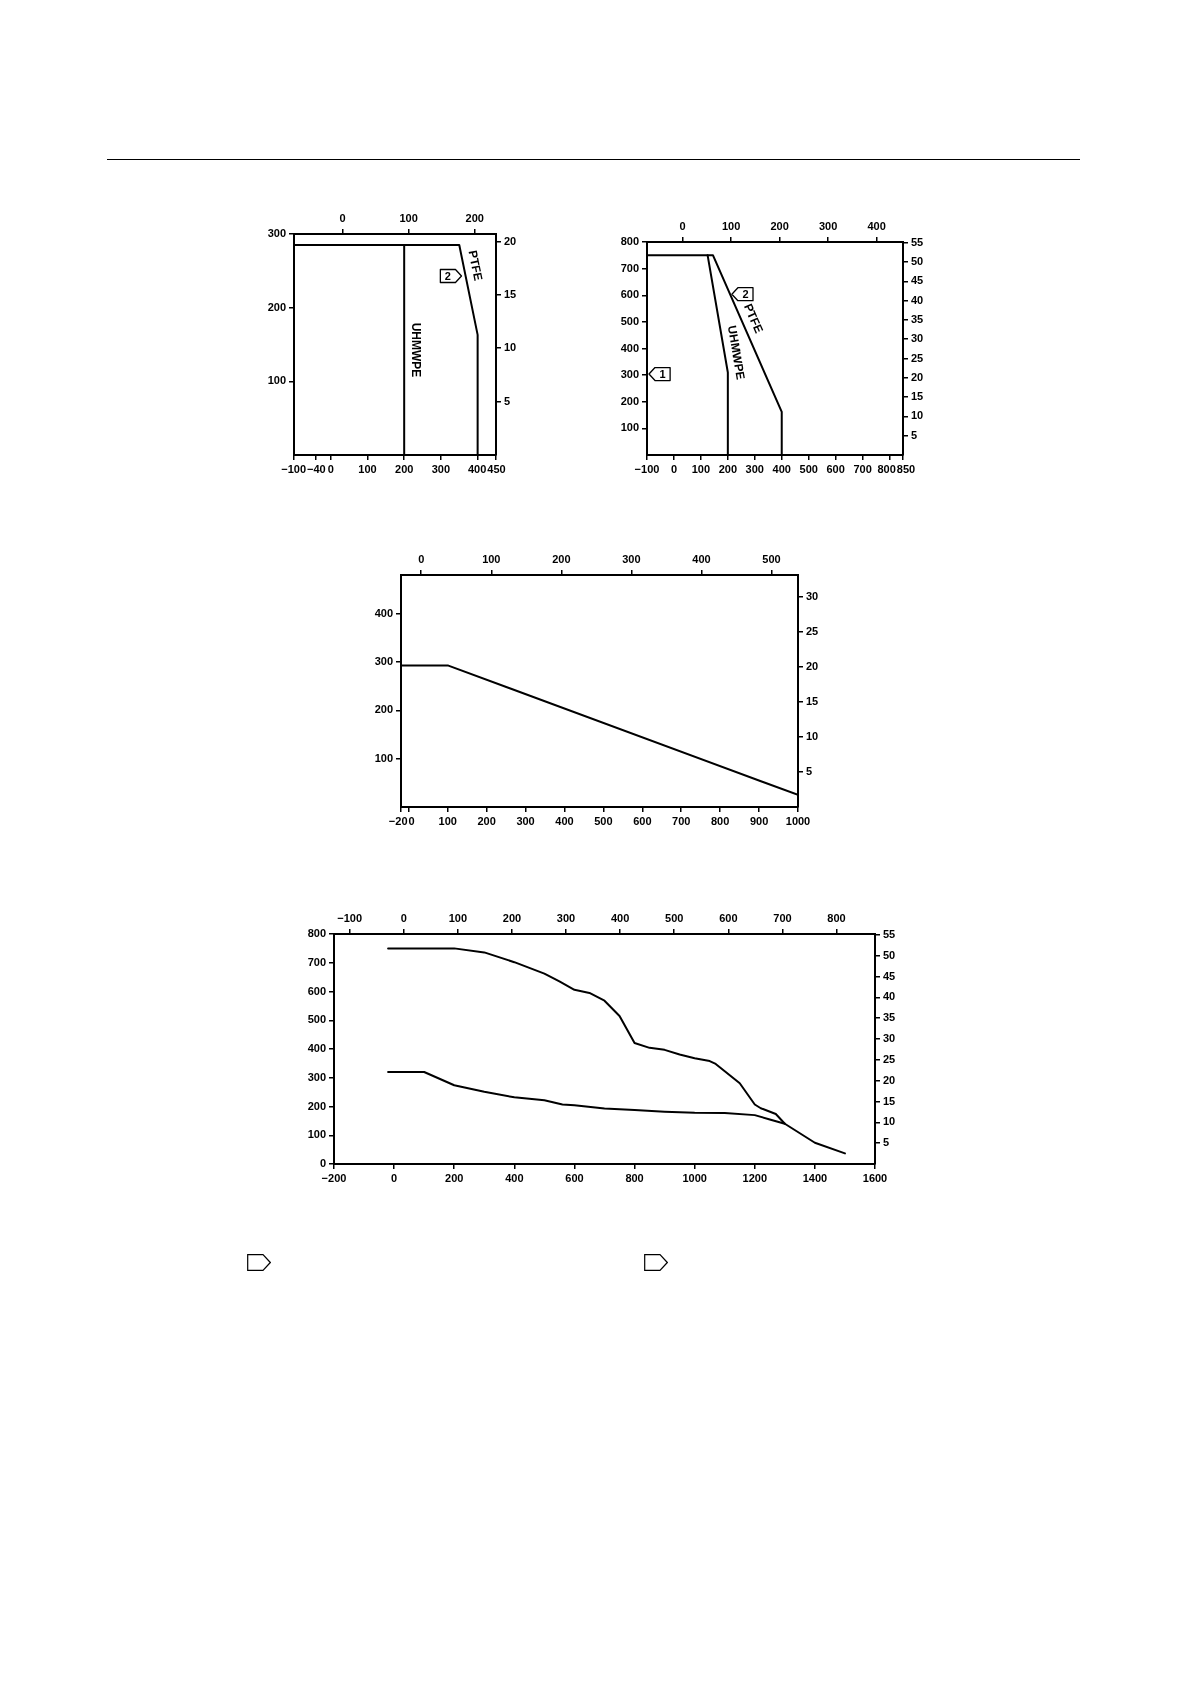 The image size is (1191, 1685). Describe the element at coordinates (875, 1177) in the screenshot. I see `x-tick-label: 1600` at that location.